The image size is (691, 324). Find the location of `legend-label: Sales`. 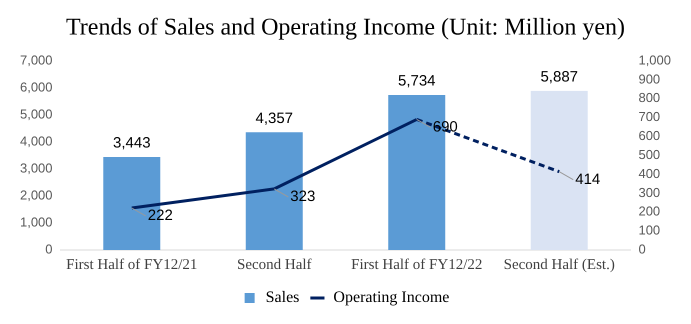

legend-label: Sales is located at coordinates (283, 297).